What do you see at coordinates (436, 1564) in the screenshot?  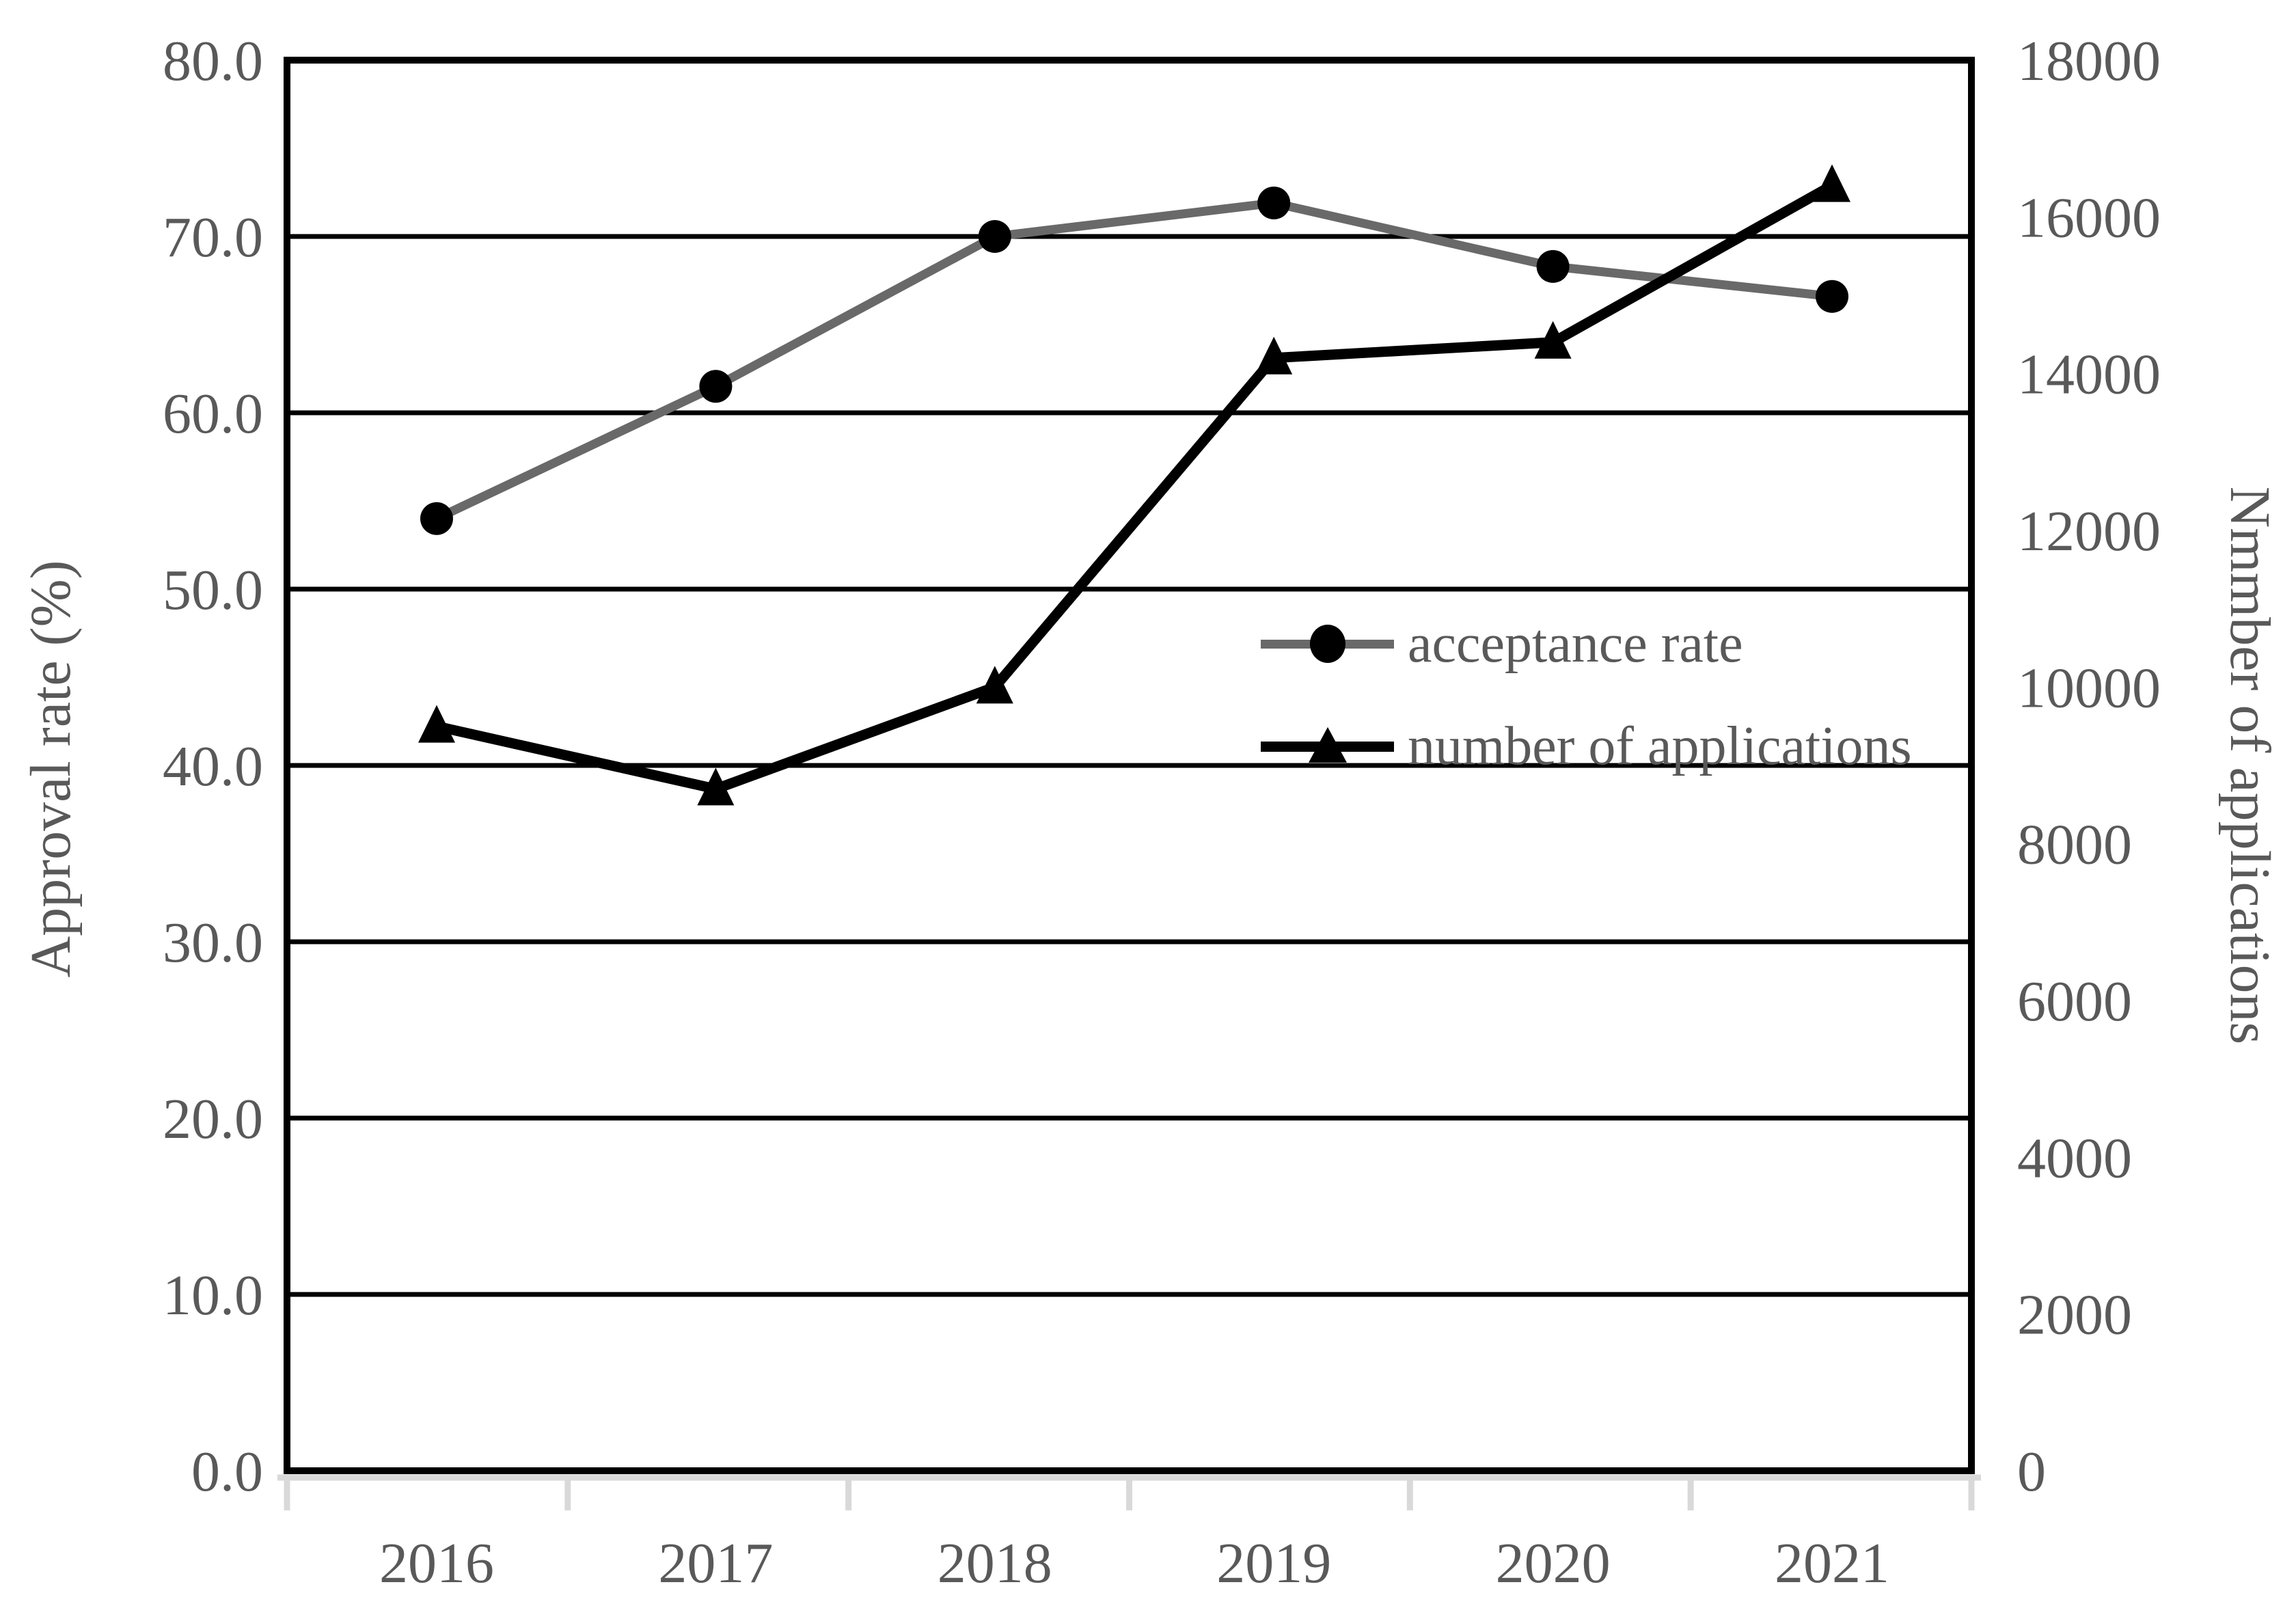 I see `x-axis-tick-label: 2016` at bounding box center [436, 1564].